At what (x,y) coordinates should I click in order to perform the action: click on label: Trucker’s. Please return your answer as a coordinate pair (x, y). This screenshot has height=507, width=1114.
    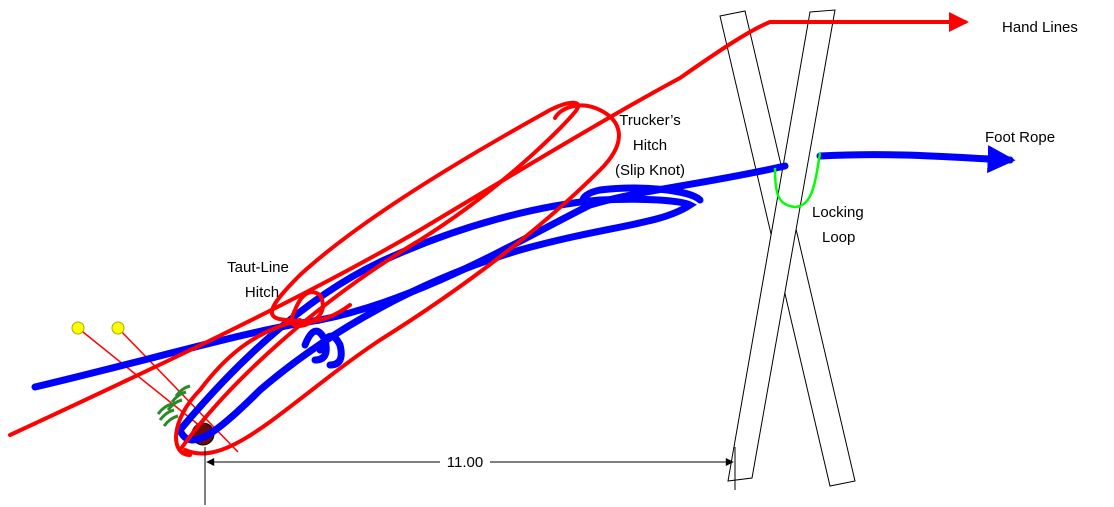
    Looking at the image, I should click on (649, 120).